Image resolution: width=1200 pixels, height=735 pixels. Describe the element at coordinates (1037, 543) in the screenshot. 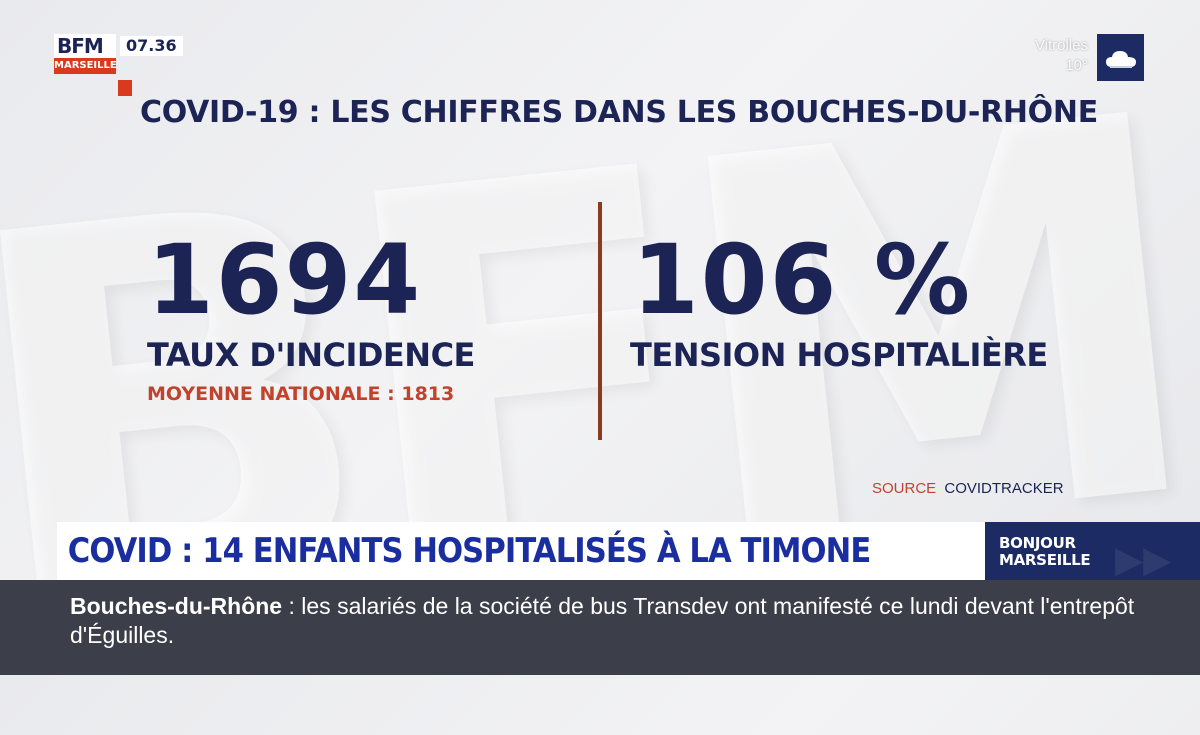

I see `program-line-1: BONJOUR` at that location.